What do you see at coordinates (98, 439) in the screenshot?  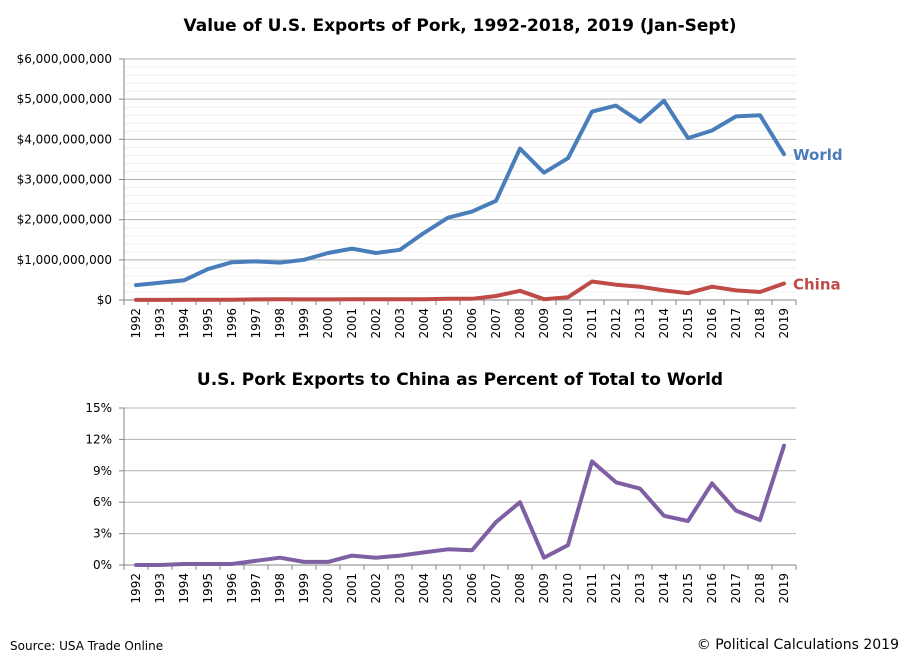 I see `y-tick-label: 12%` at bounding box center [98, 439].